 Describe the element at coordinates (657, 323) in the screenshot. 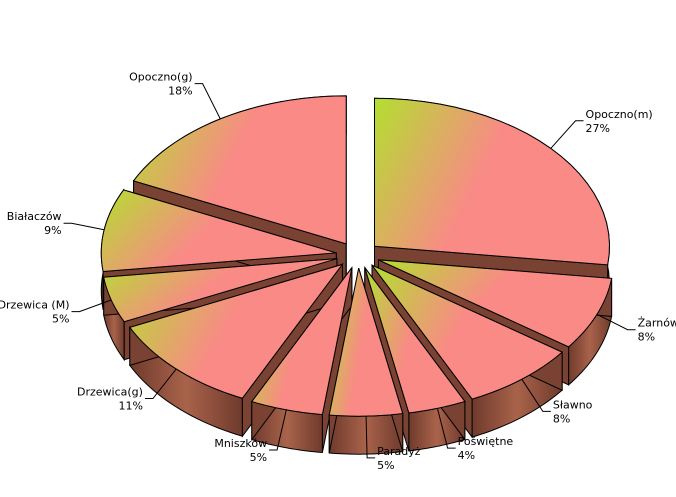

I see `slice-label-name: Żarnów` at that location.